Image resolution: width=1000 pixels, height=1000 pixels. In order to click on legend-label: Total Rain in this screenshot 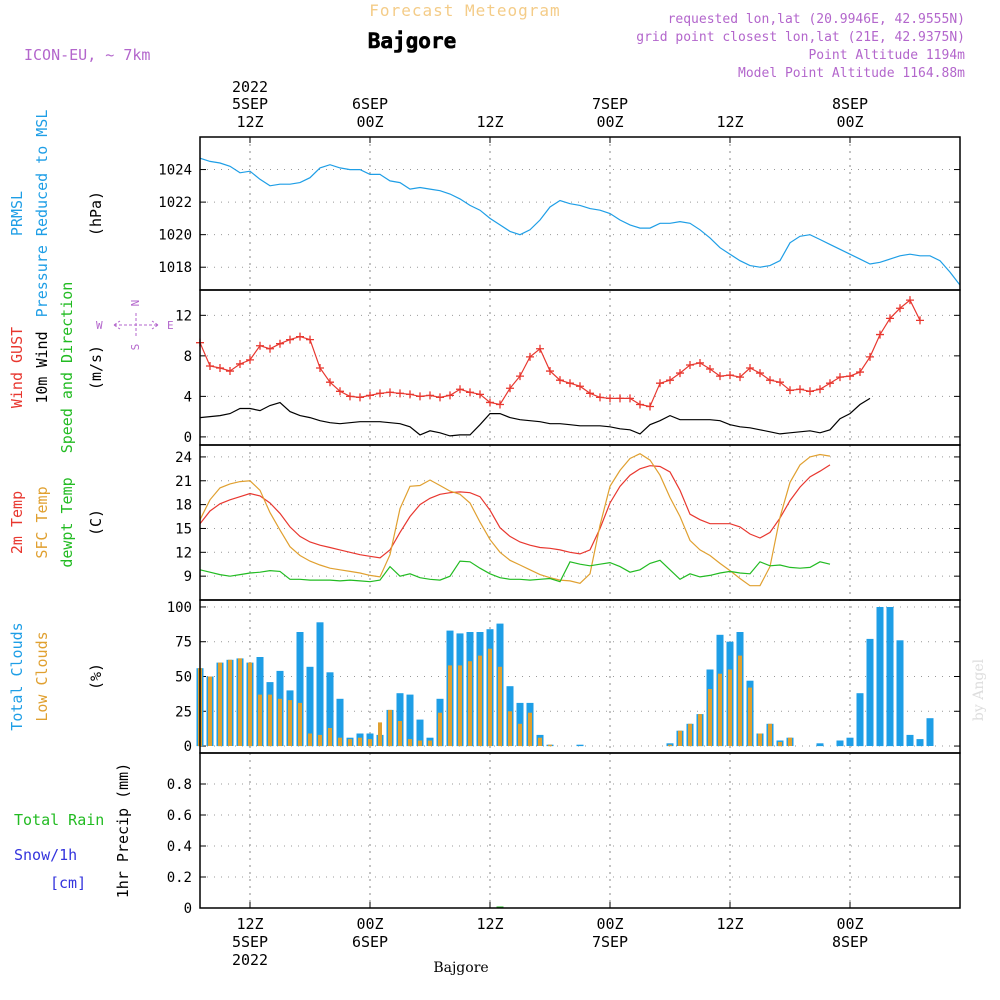, I will do `click(59, 820)`.